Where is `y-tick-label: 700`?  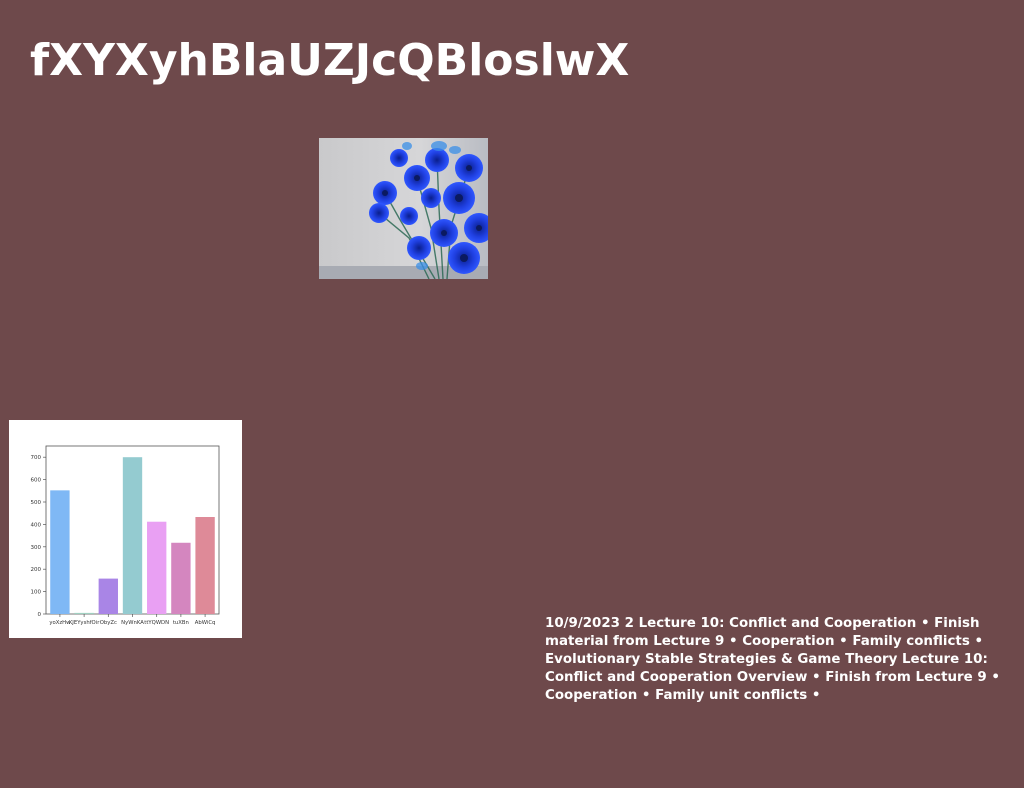 y-tick-label: 700 is located at coordinates (36, 458).